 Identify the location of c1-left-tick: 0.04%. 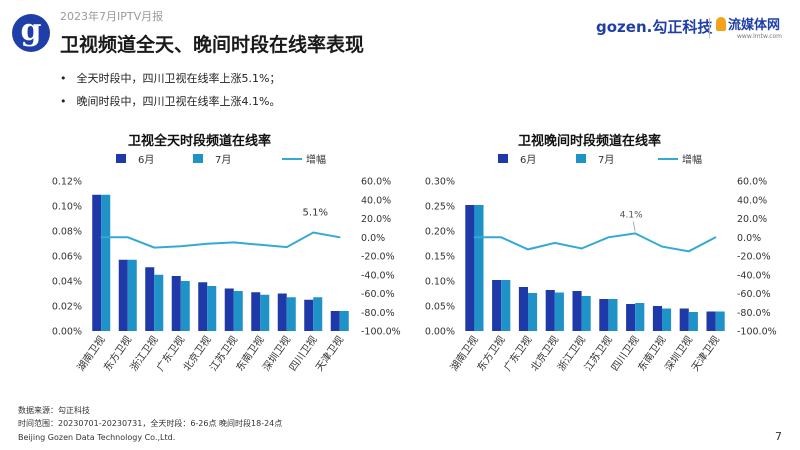
(67, 282).